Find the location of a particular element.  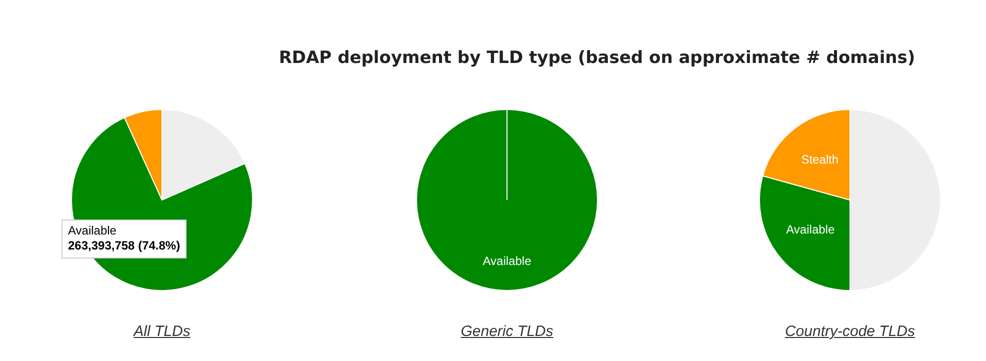

data-label: 263,393,758 (74.8%) is located at coordinates (124, 245).